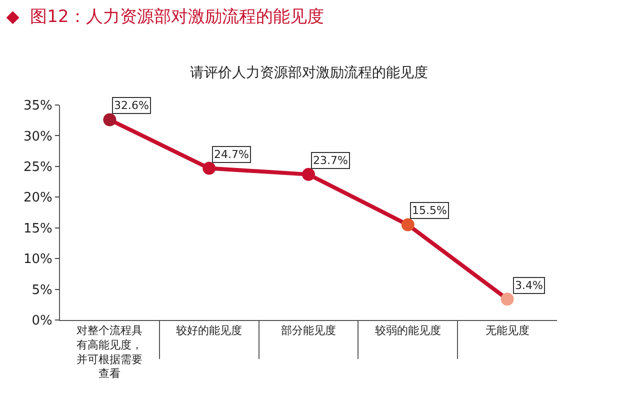 This screenshot has height=400, width=627. Describe the element at coordinates (507, 331) in the screenshot. I see `x-tick-label: 无能见度` at that location.